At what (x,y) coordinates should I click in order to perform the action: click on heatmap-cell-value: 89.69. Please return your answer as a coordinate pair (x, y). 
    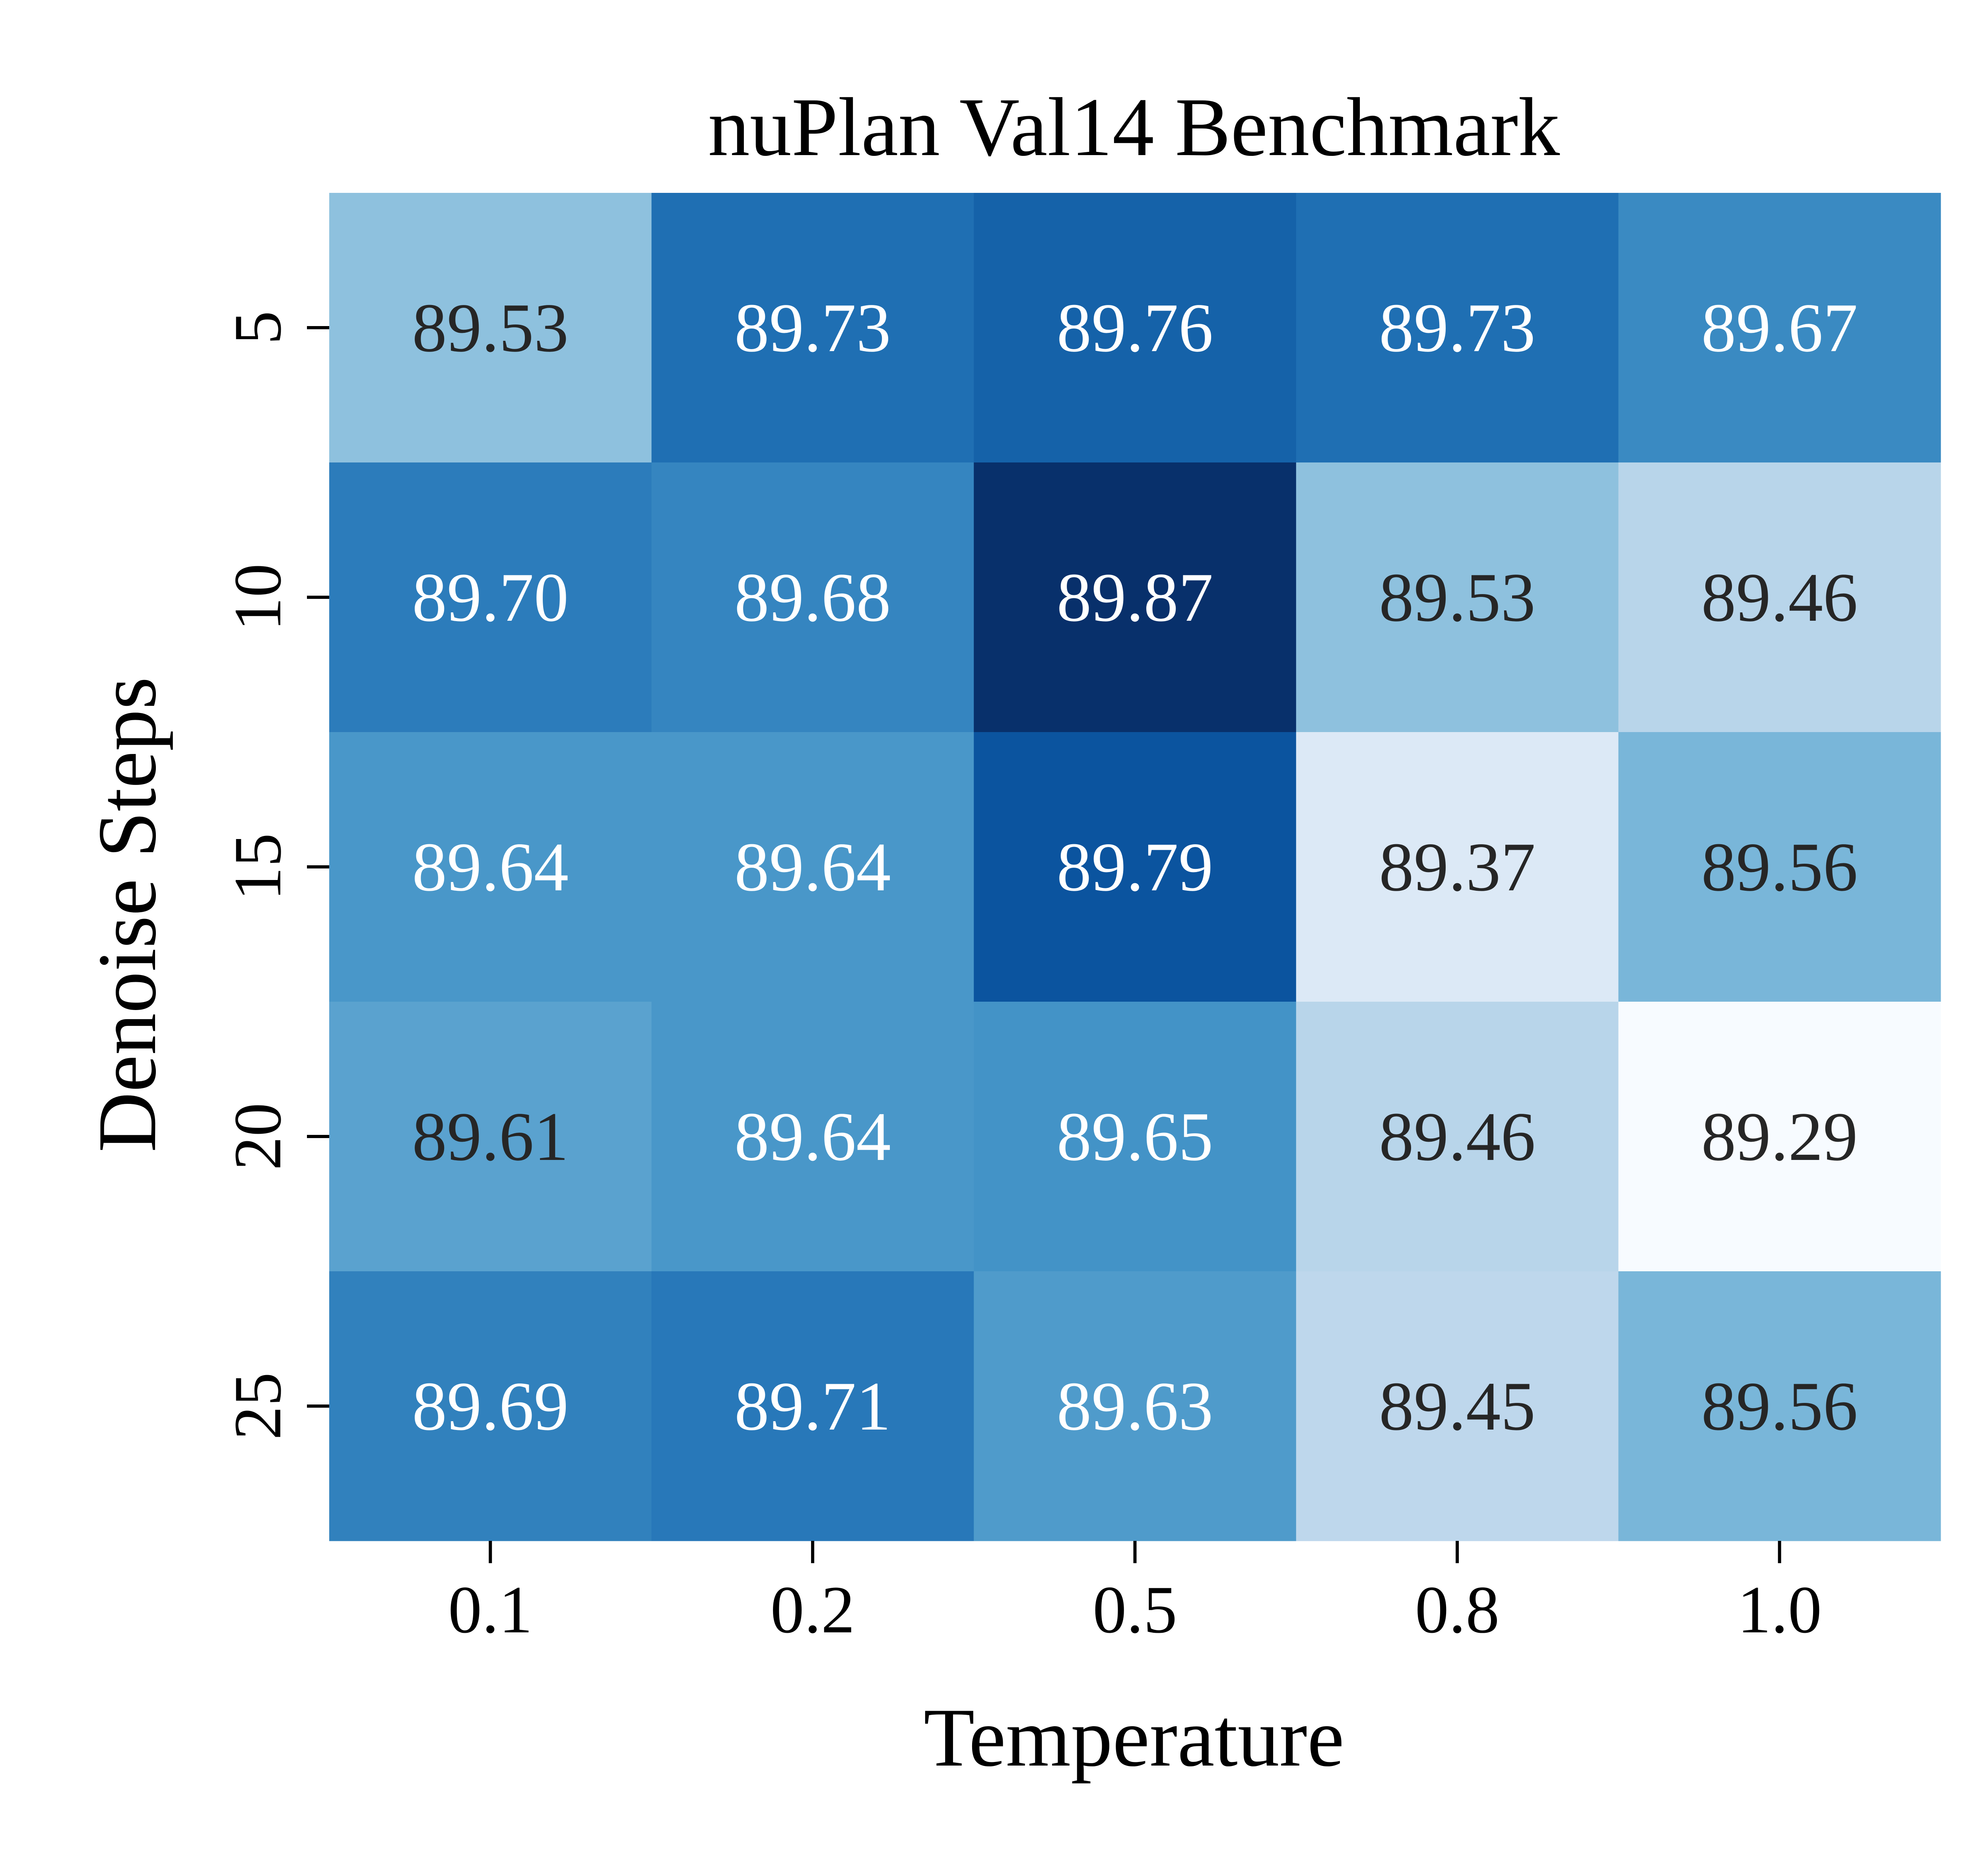
    Looking at the image, I should click on (490, 1406).